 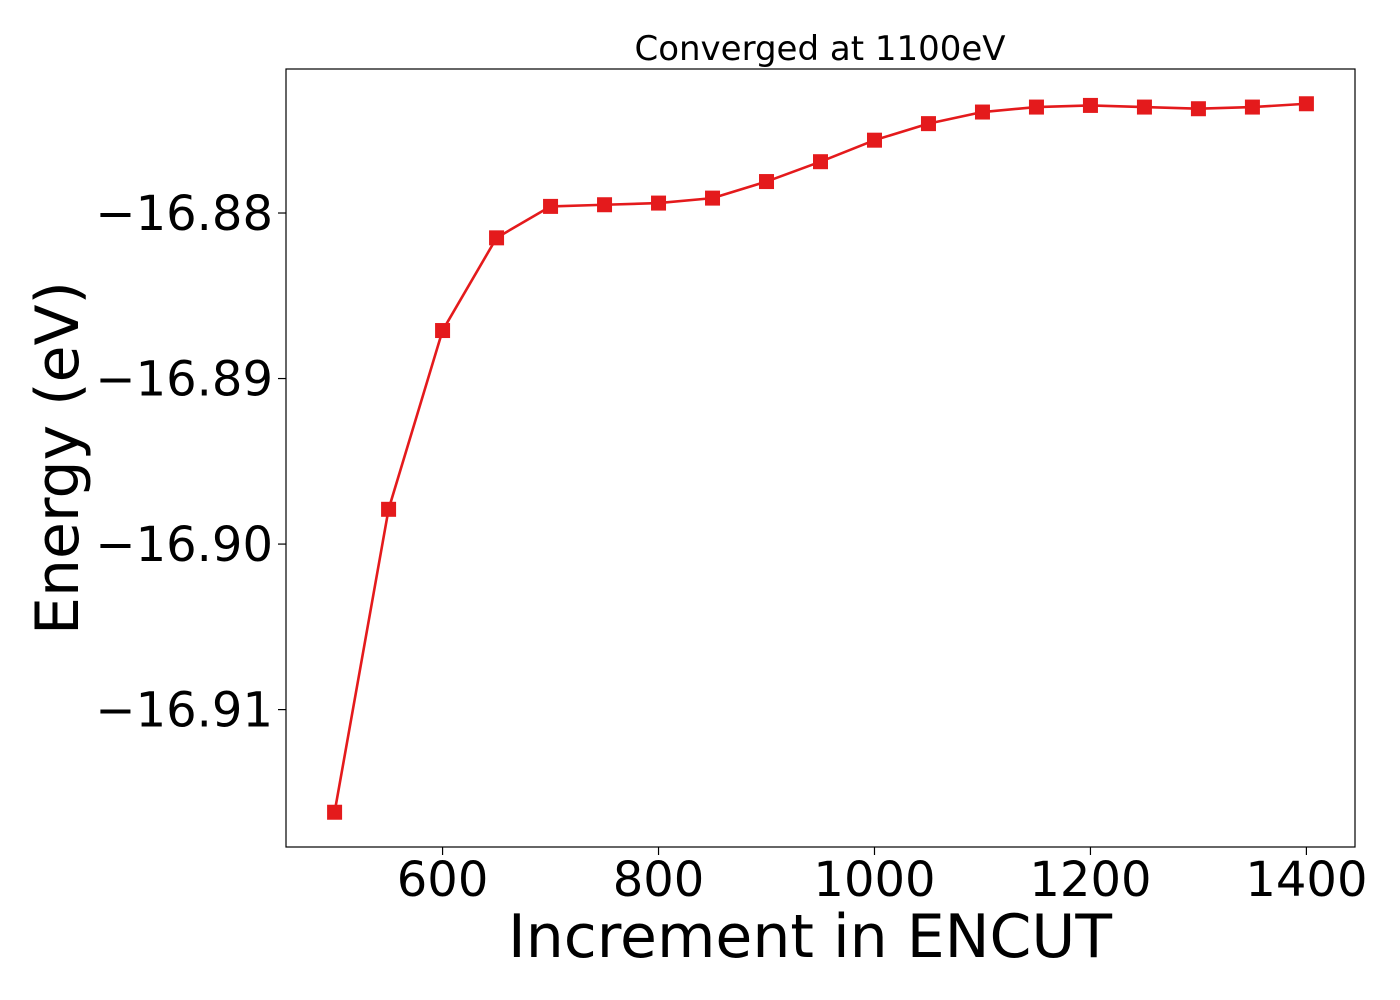 What do you see at coordinates (659, 880) in the screenshot?
I see `x-tick-label: 800` at bounding box center [659, 880].